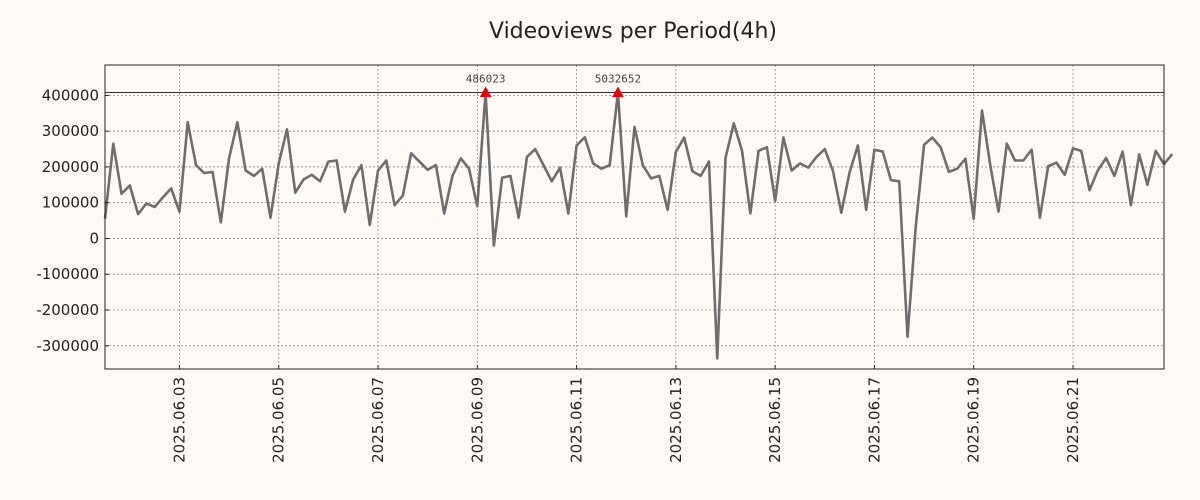 The width and height of the screenshot is (1200, 500). Describe the element at coordinates (67, 310) in the screenshot. I see `y-tick-label: -200000` at that location.